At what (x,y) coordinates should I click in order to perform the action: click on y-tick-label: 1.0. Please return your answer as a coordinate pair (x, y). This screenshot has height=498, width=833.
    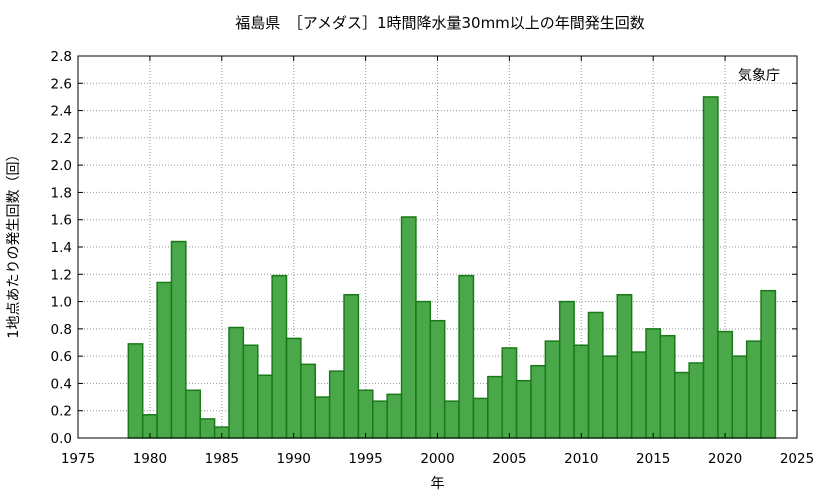
    Looking at the image, I should click on (61, 303).